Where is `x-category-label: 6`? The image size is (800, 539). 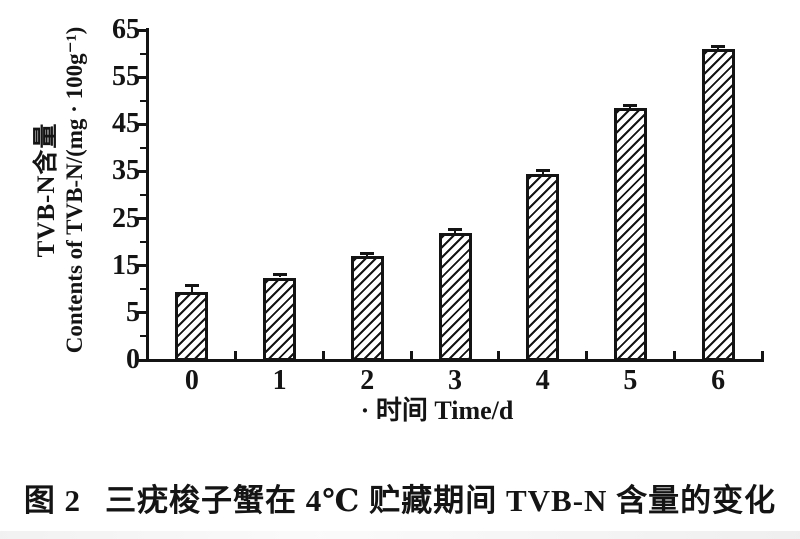
x-category-label: 6 is located at coordinates (718, 380).